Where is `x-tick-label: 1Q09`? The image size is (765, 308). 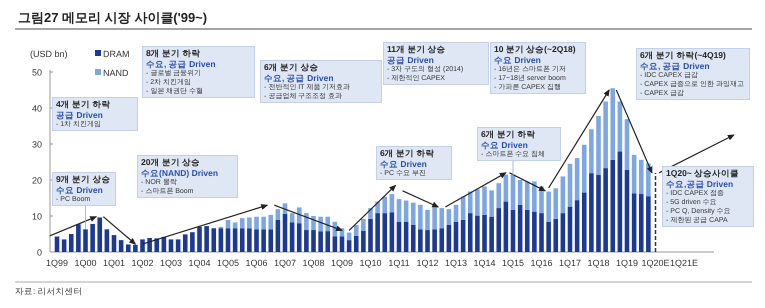 x-tick-label: 1Q09 is located at coordinates (342, 263).